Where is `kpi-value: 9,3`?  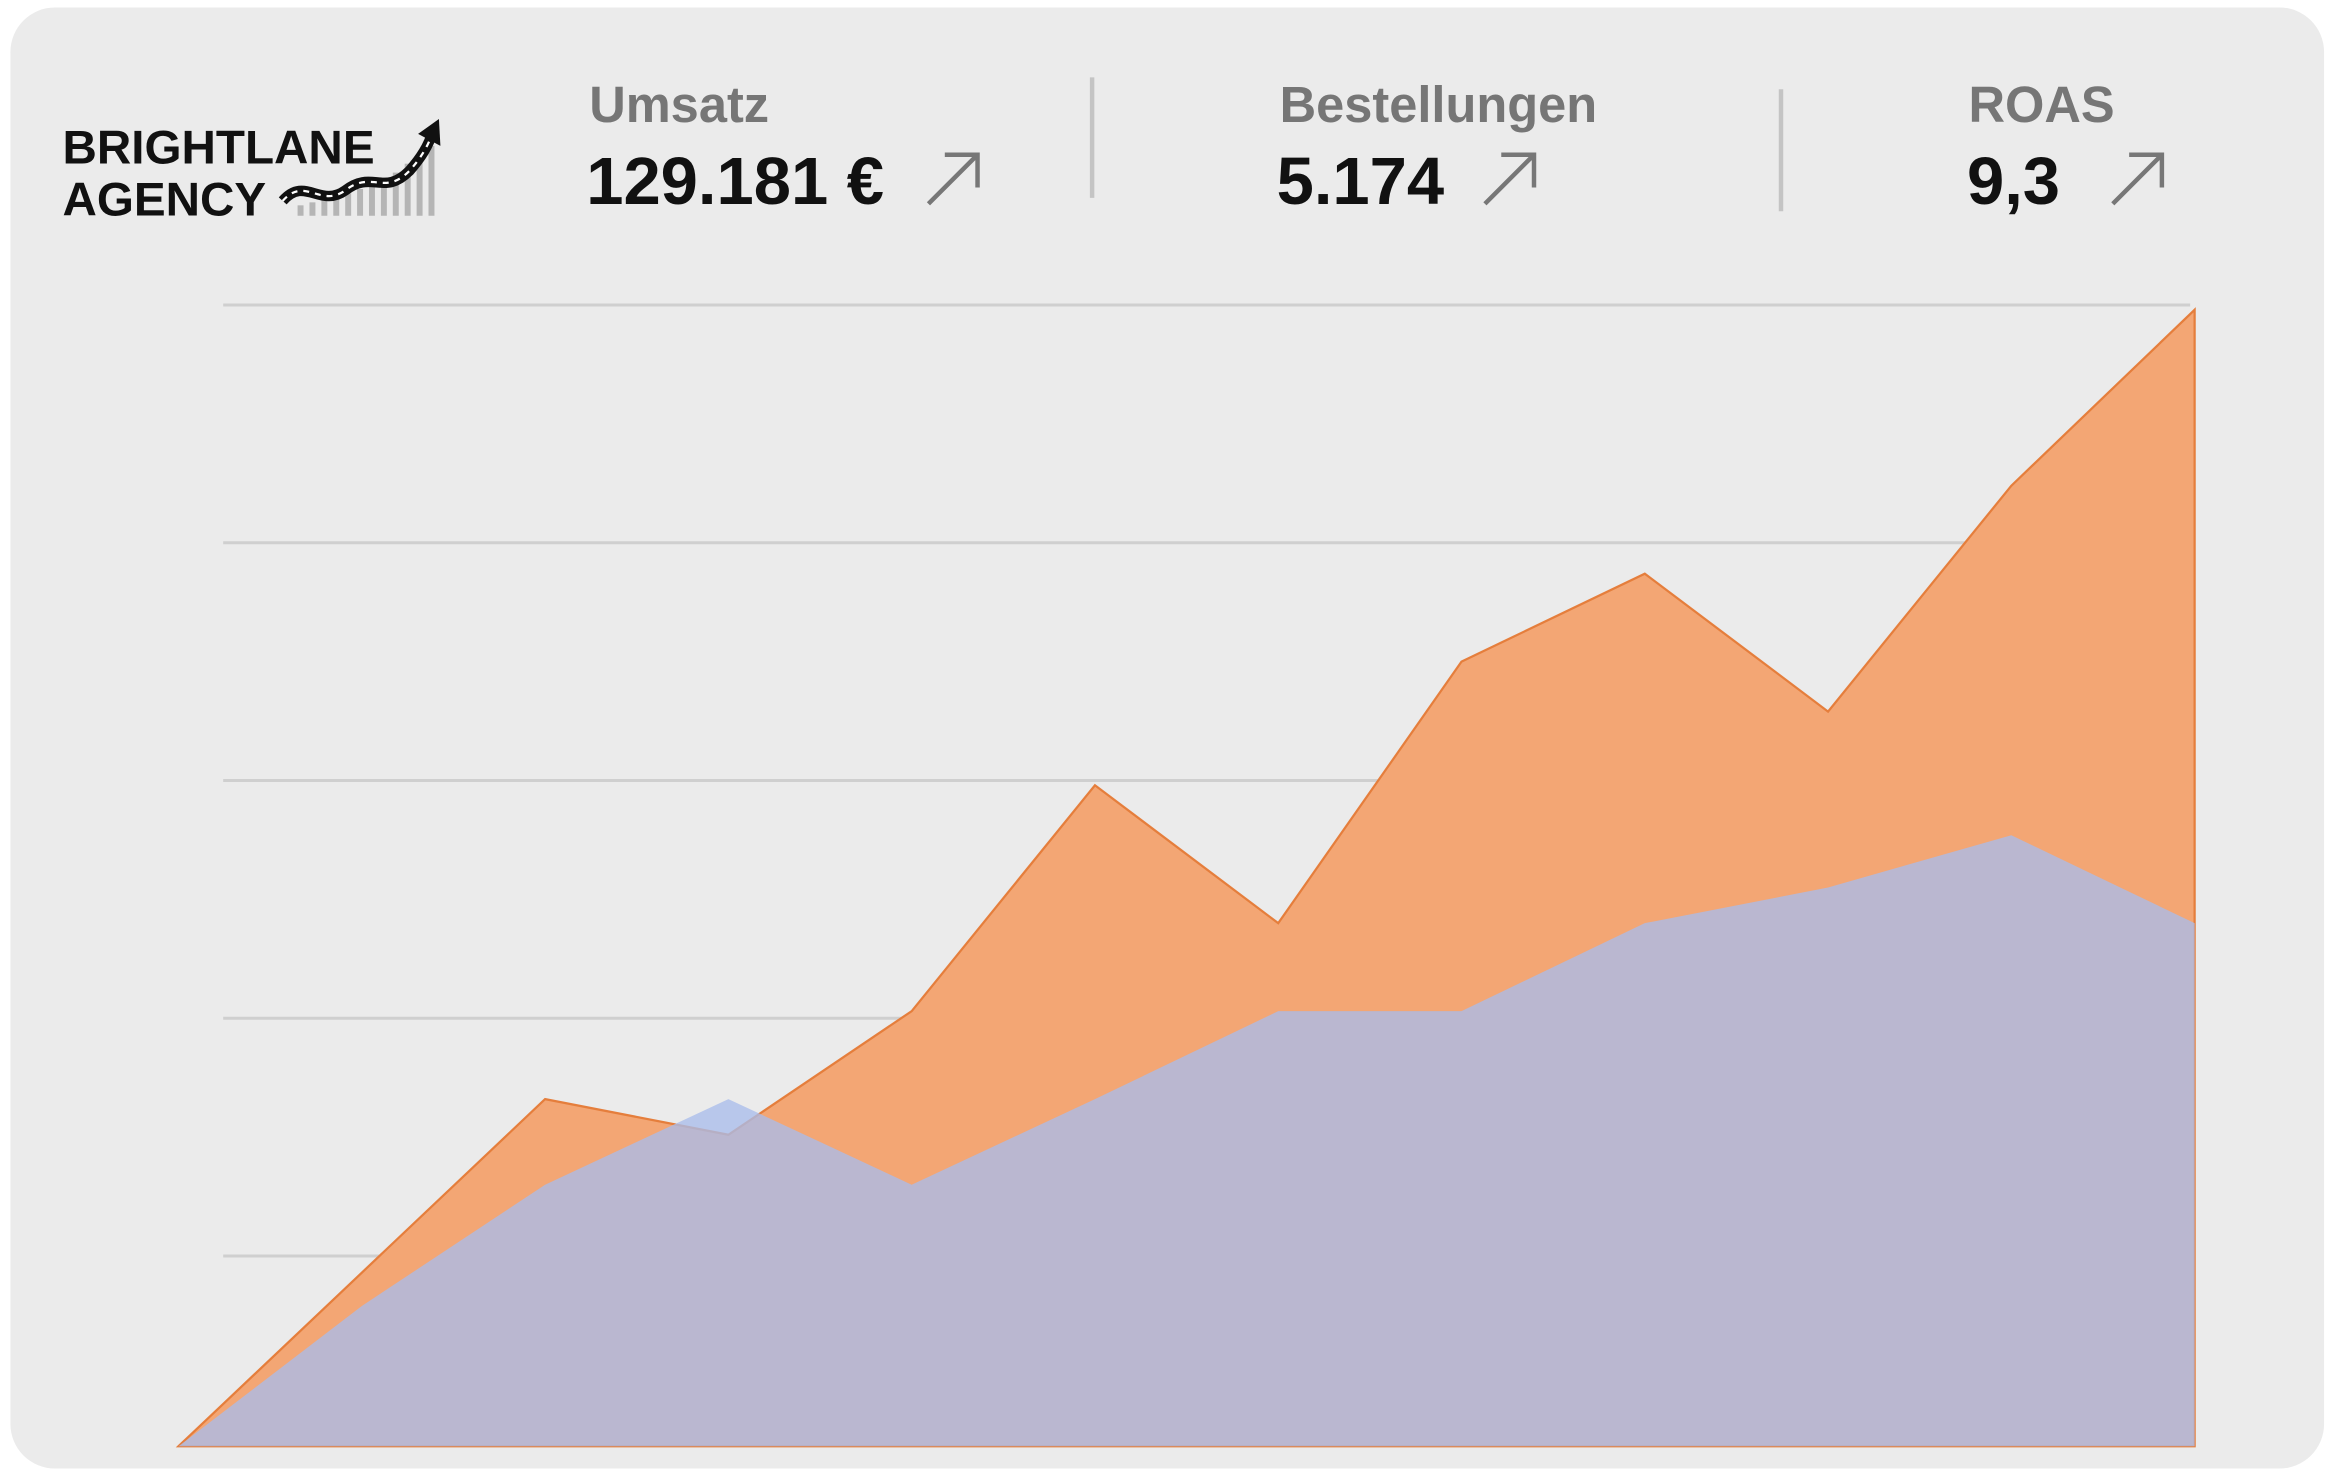
kpi-value: 9,3 is located at coordinates (2013, 181).